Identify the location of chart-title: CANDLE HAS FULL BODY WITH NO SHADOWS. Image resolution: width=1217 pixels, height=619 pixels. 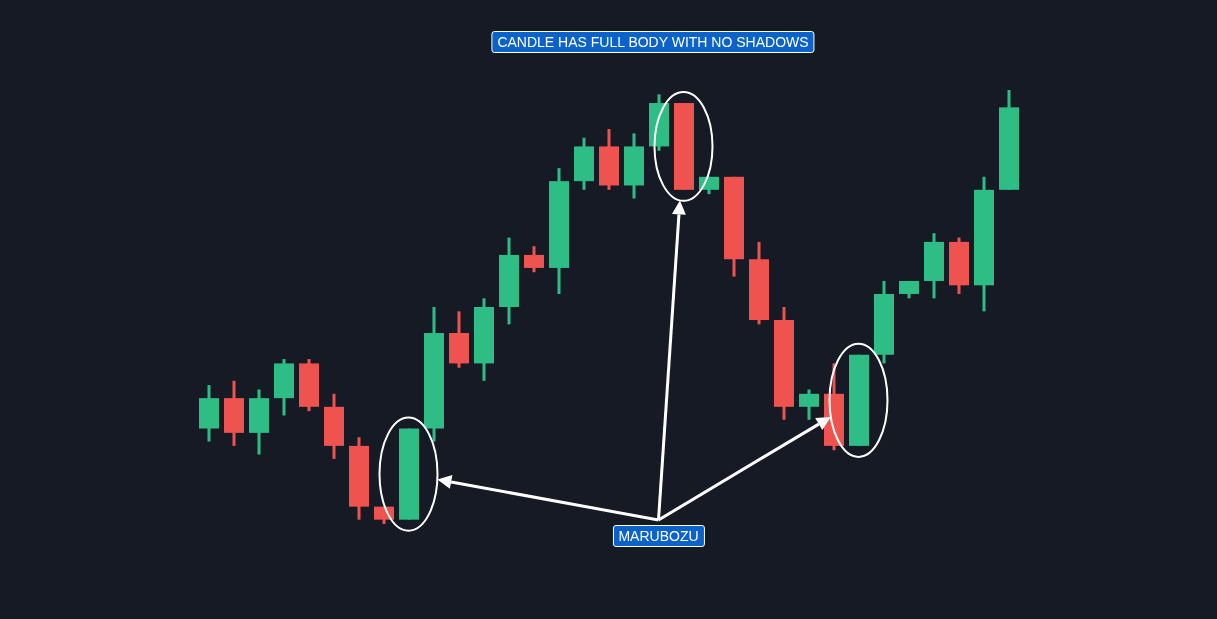
(653, 42).